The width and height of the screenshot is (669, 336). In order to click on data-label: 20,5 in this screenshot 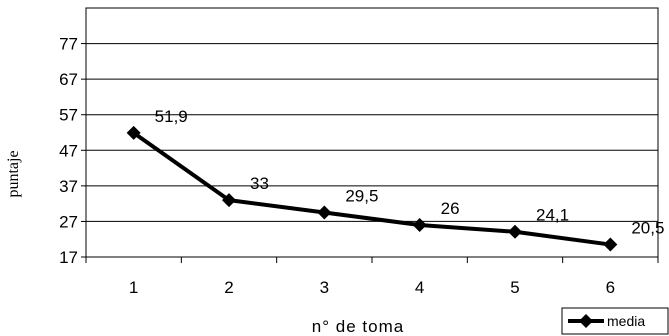, I will do `click(647, 228)`.